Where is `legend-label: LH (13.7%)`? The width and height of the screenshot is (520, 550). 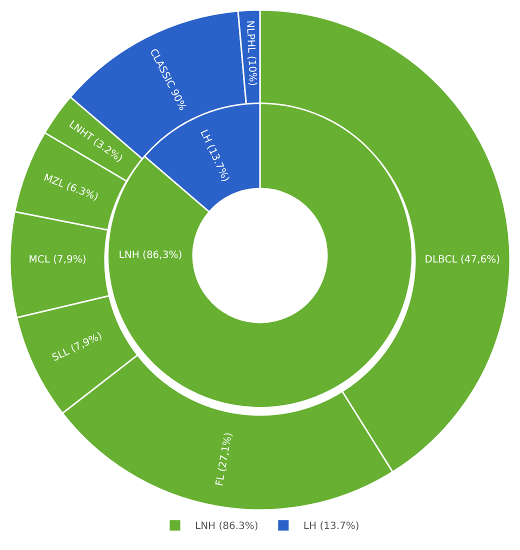
legend-label: LH (13.7%) is located at coordinates (331, 526).